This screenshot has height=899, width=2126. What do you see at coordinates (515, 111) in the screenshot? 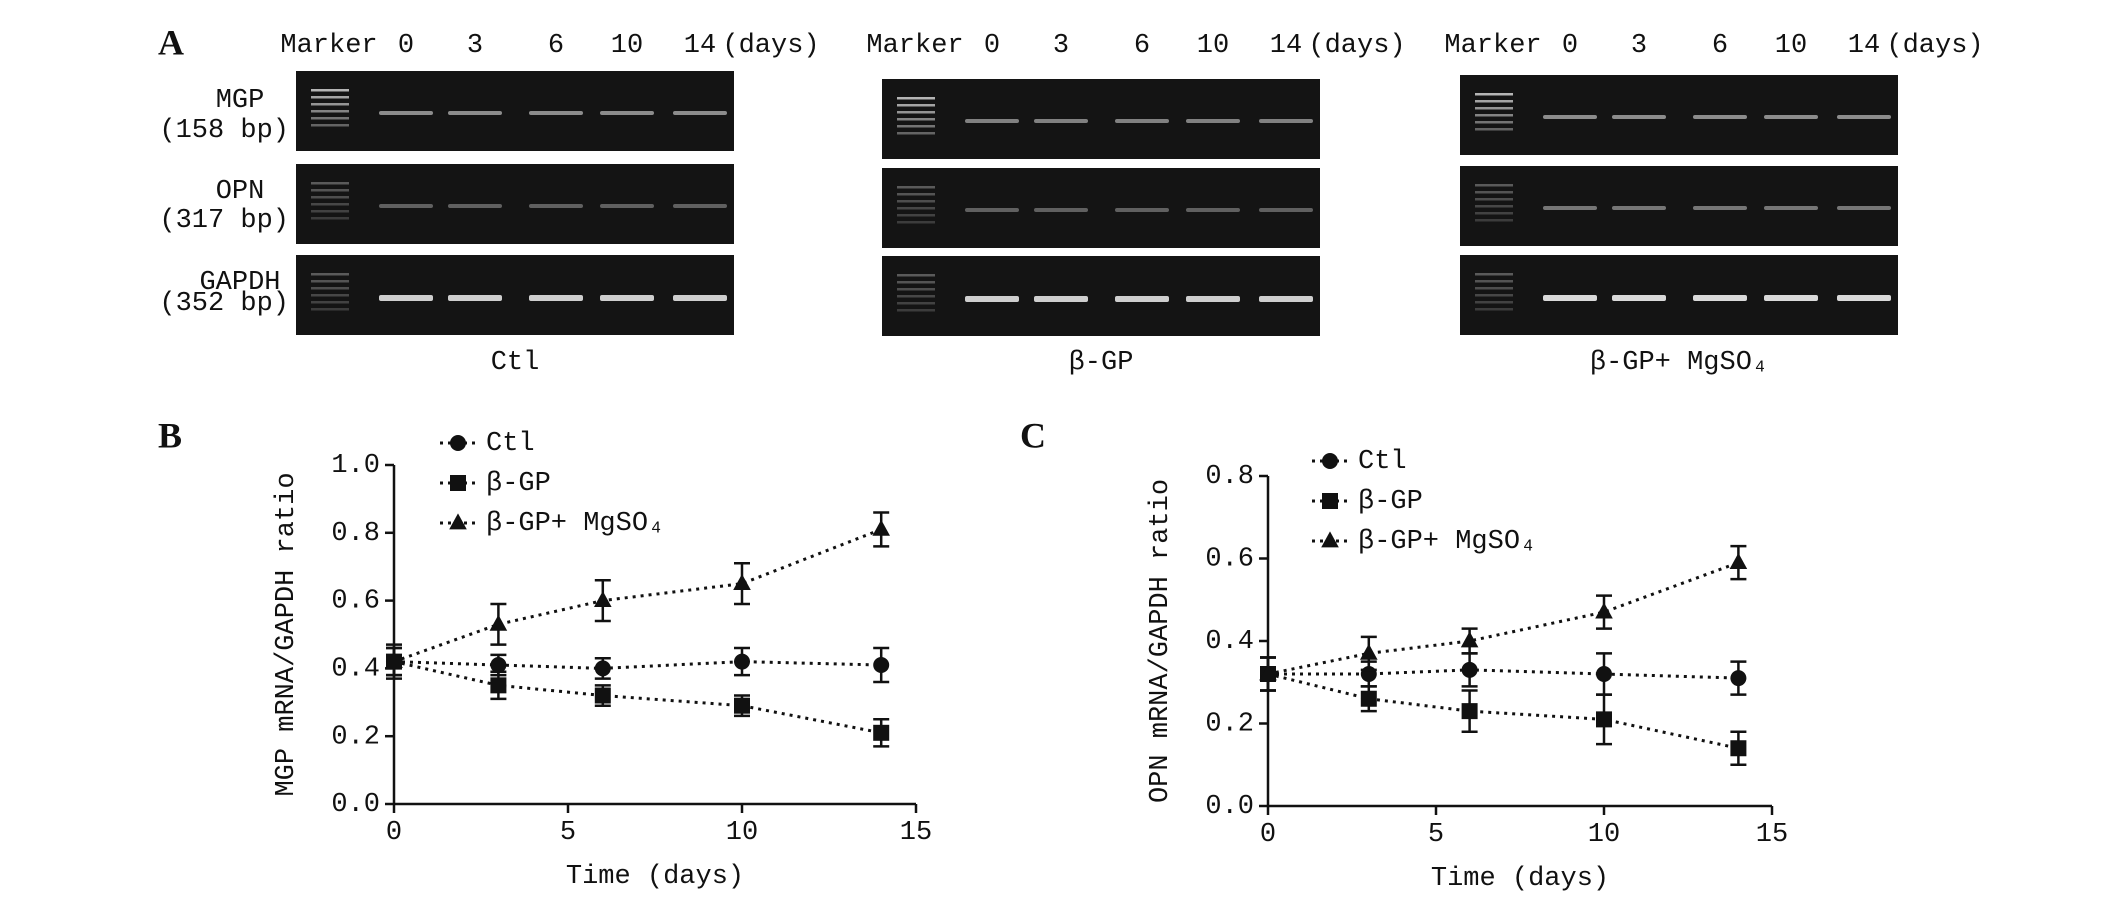
I see `gel-image` at bounding box center [515, 111].